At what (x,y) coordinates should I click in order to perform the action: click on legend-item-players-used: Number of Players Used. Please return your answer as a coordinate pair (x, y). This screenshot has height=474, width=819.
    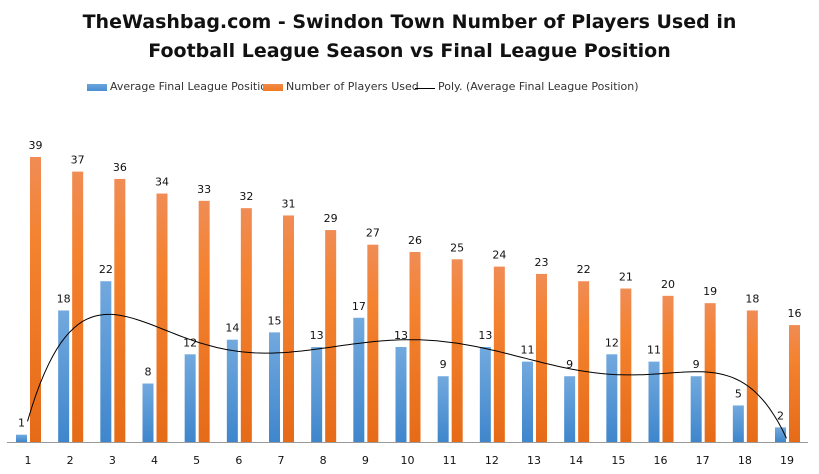
    Looking at the image, I should click on (341, 86).